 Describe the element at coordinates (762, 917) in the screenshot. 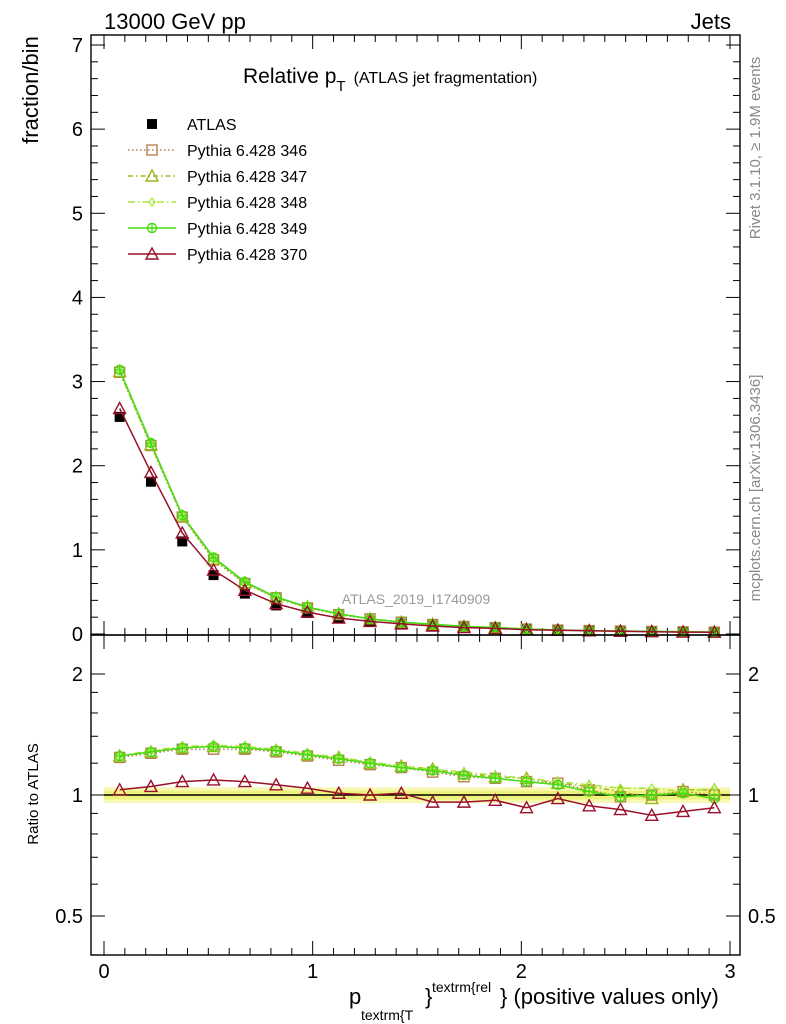

I see `ratio-ytick-label-right: 0.5` at that location.